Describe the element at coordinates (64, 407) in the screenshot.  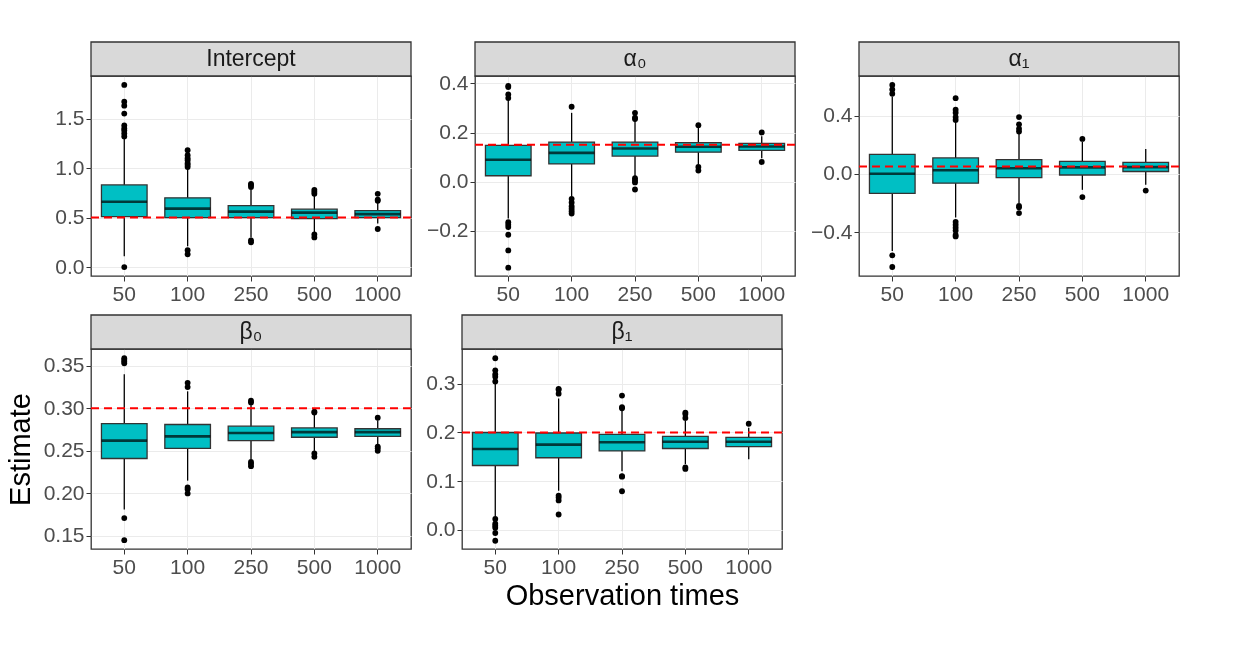
I see `y-tick-label: 0.30` at that location.